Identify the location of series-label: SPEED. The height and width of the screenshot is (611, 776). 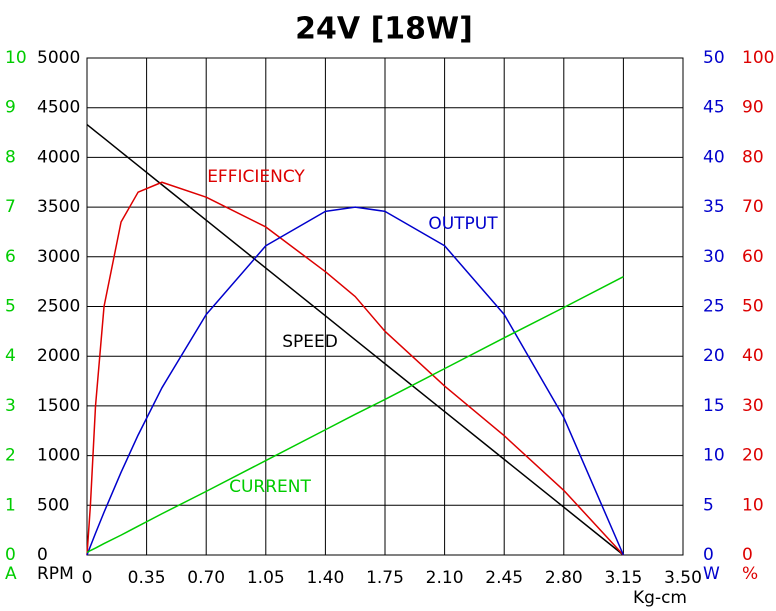
(310, 342).